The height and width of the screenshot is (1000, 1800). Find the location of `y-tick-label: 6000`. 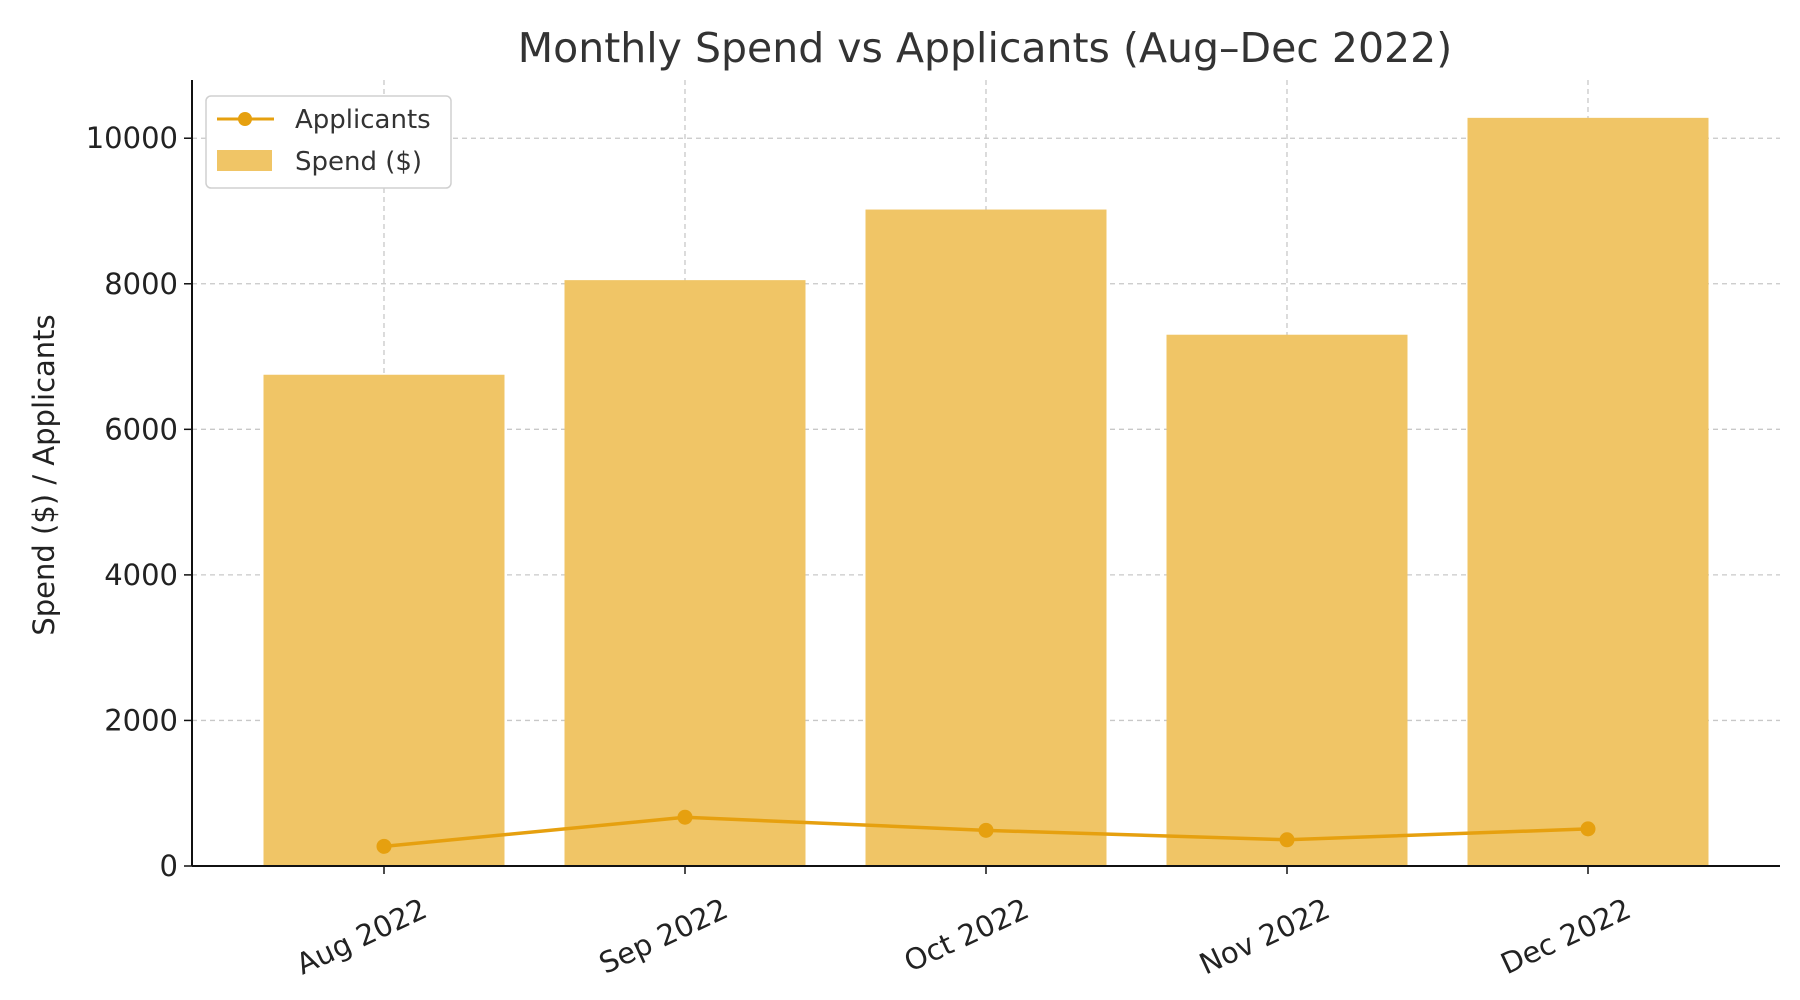

y-tick-label: 6000 is located at coordinates (141, 429).